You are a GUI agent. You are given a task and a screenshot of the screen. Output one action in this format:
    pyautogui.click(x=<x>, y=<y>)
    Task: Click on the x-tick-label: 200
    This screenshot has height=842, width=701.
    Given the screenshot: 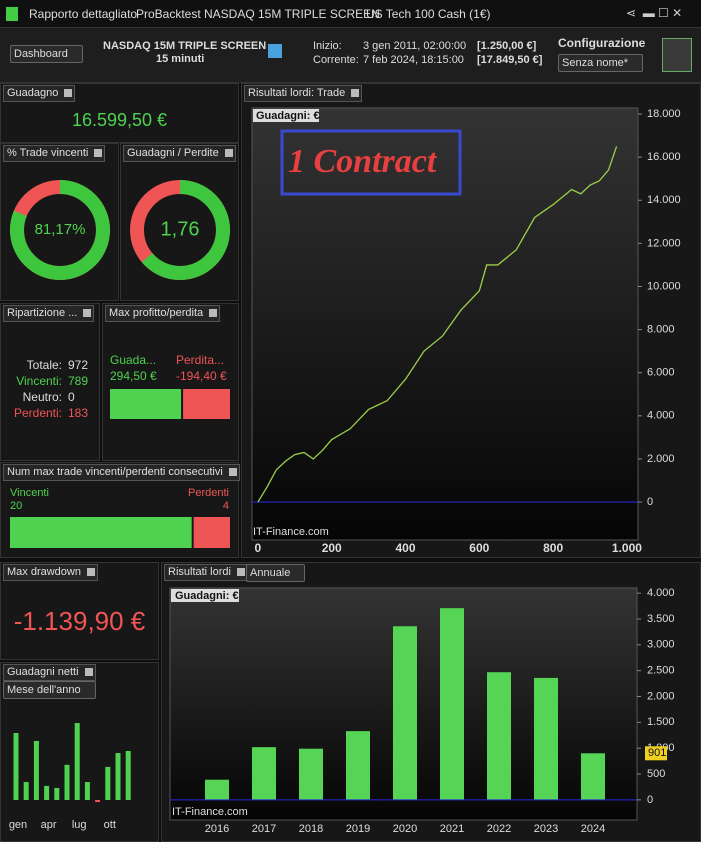 What is the action you would take?
    pyautogui.click(x=332, y=548)
    